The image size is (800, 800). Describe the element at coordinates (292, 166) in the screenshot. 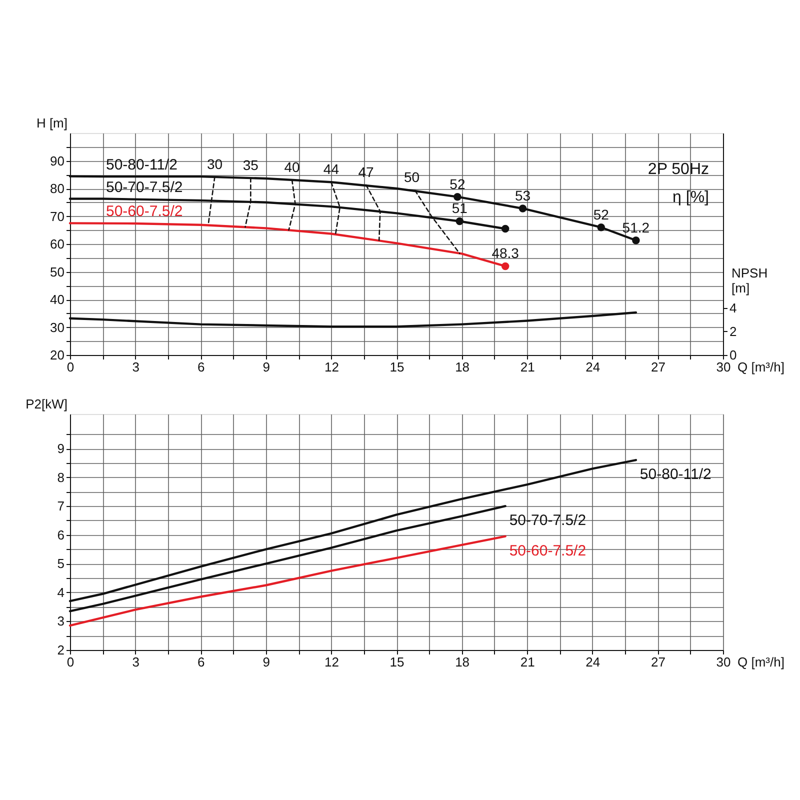

I see `annotation: 40` at that location.